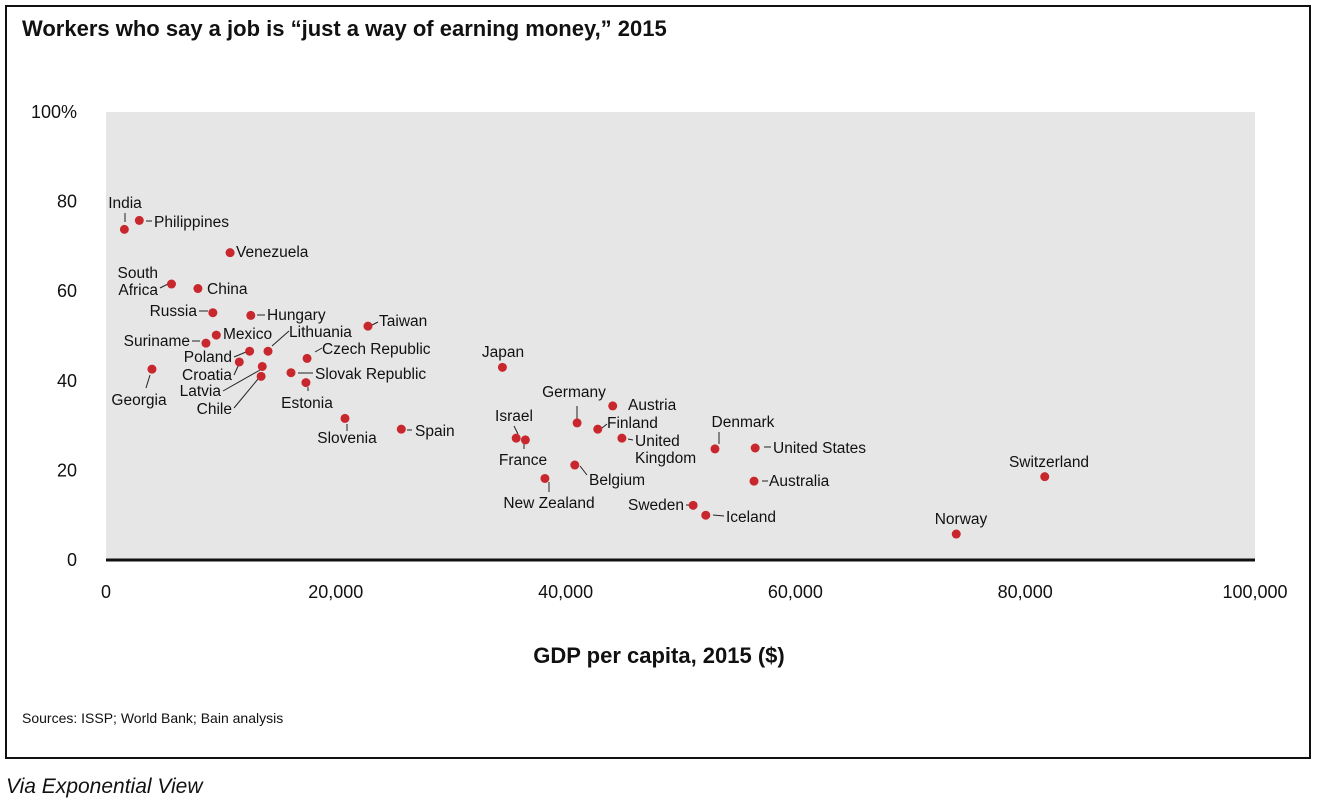 This screenshot has width=1318, height=812. I want to click on x-tick-label: 60,000, so click(795, 592).